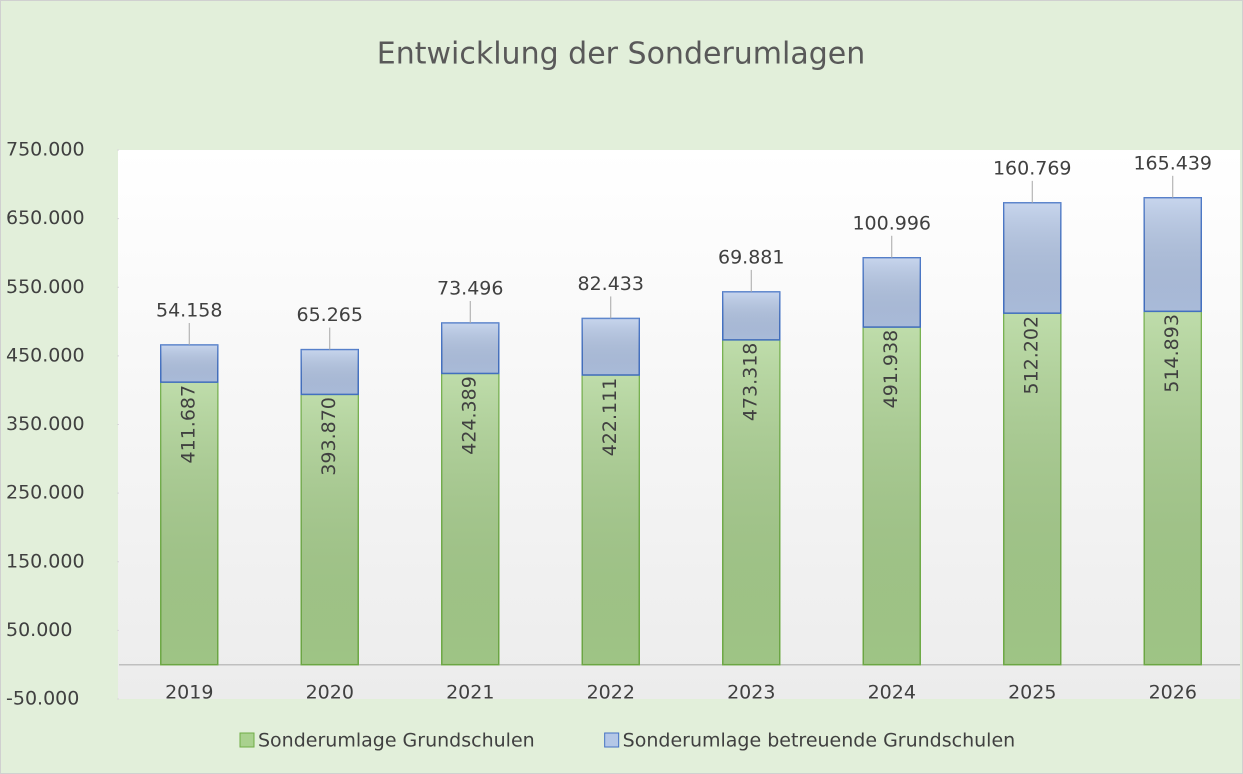 The image size is (1243, 774). Describe the element at coordinates (470, 693) in the screenshot. I see `x-tick-label: 2021` at that location.